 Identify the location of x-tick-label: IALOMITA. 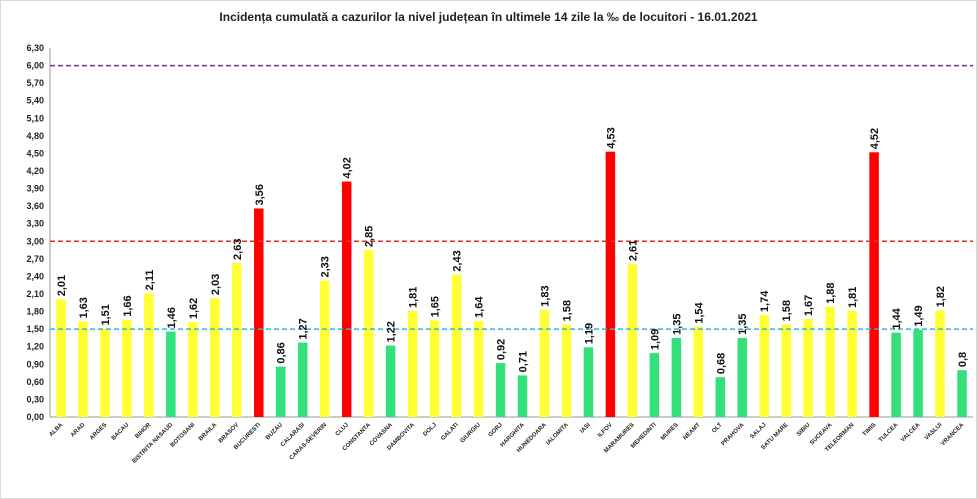
(557, 434).